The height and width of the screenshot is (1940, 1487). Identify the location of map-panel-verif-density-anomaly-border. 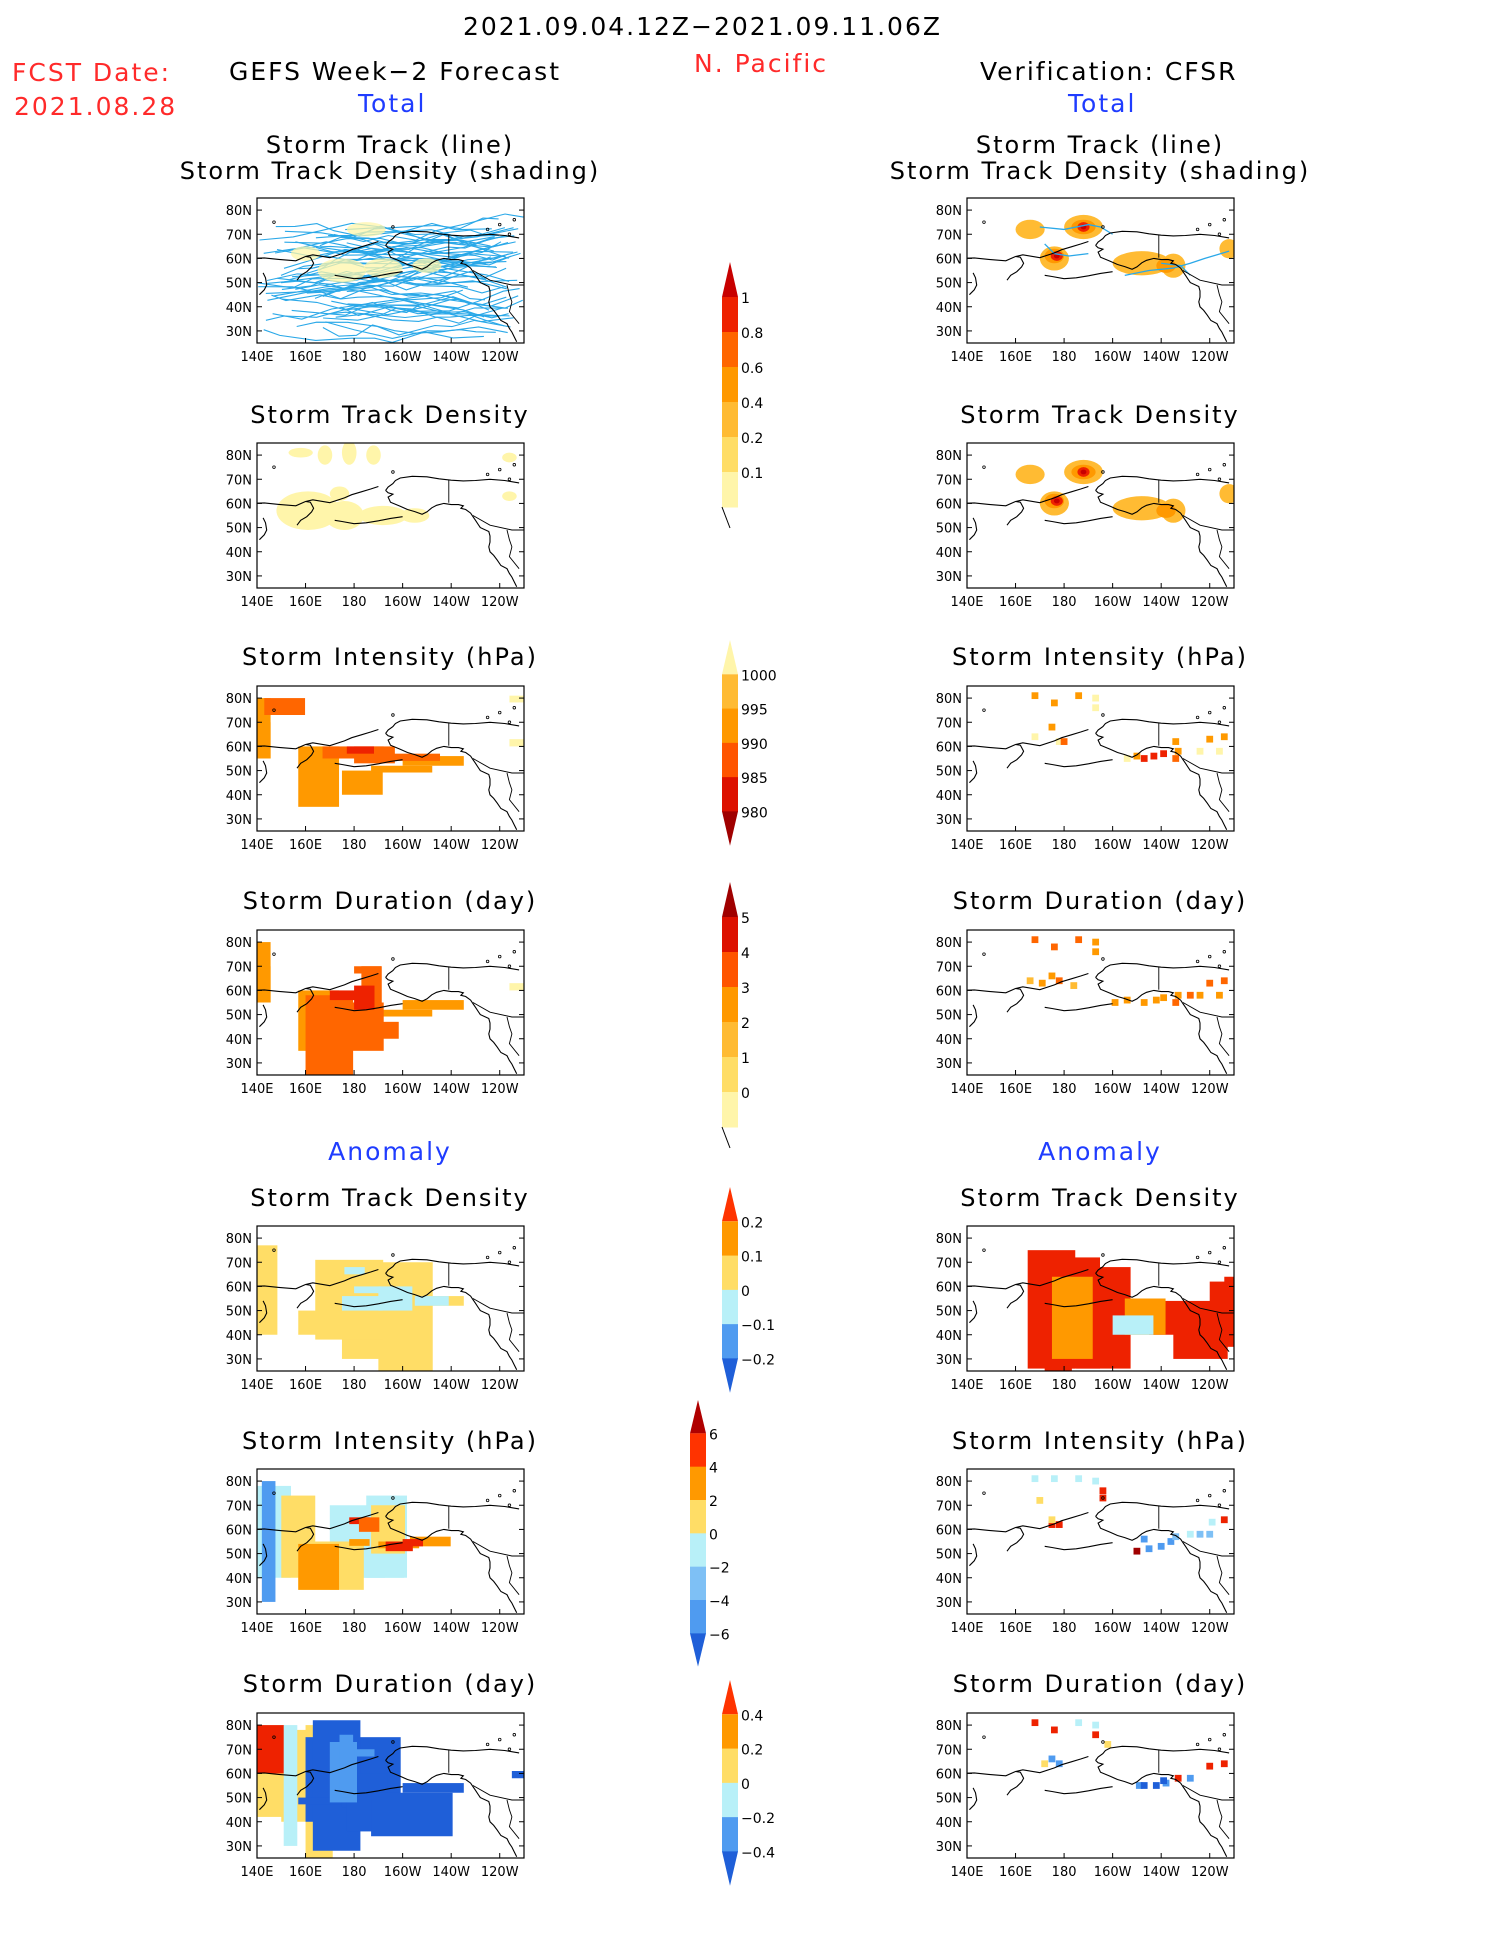
(1223, 1332).